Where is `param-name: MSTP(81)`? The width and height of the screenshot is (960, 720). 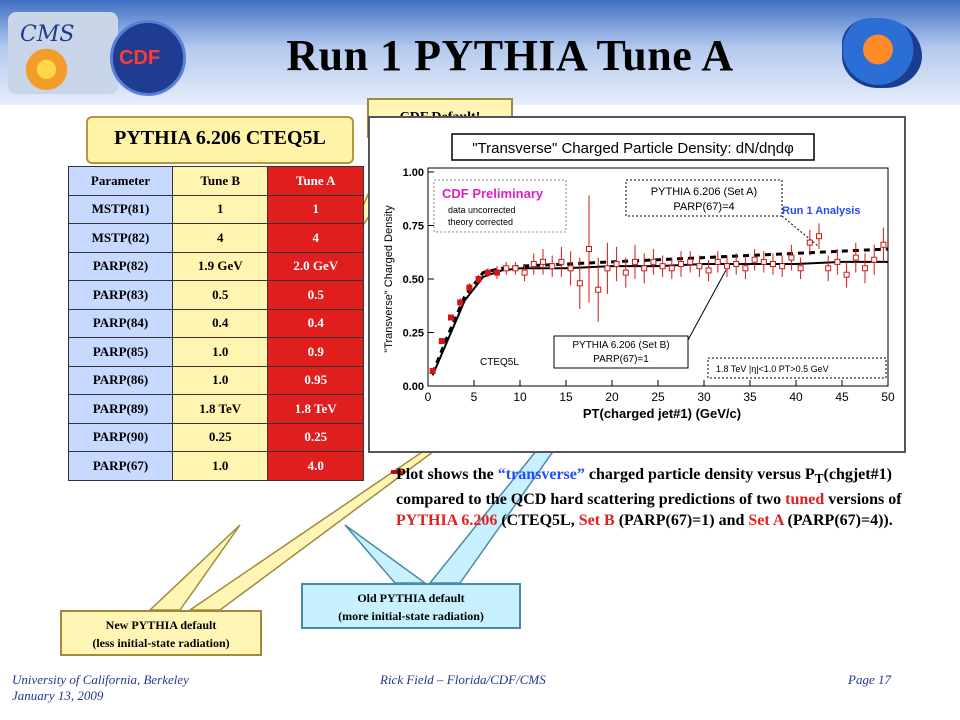
param-name: MSTP(81) is located at coordinates (120, 209).